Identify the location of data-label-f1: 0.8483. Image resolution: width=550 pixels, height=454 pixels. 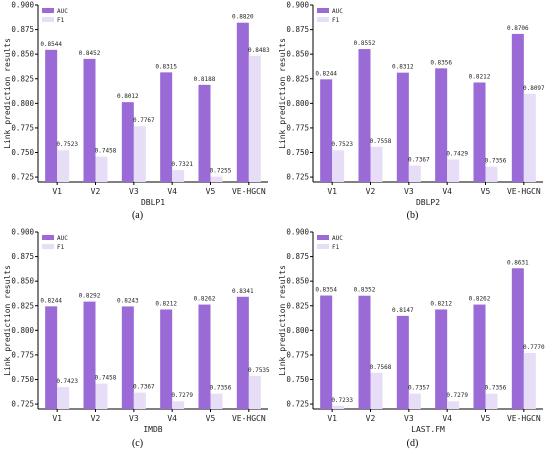
(259, 50).